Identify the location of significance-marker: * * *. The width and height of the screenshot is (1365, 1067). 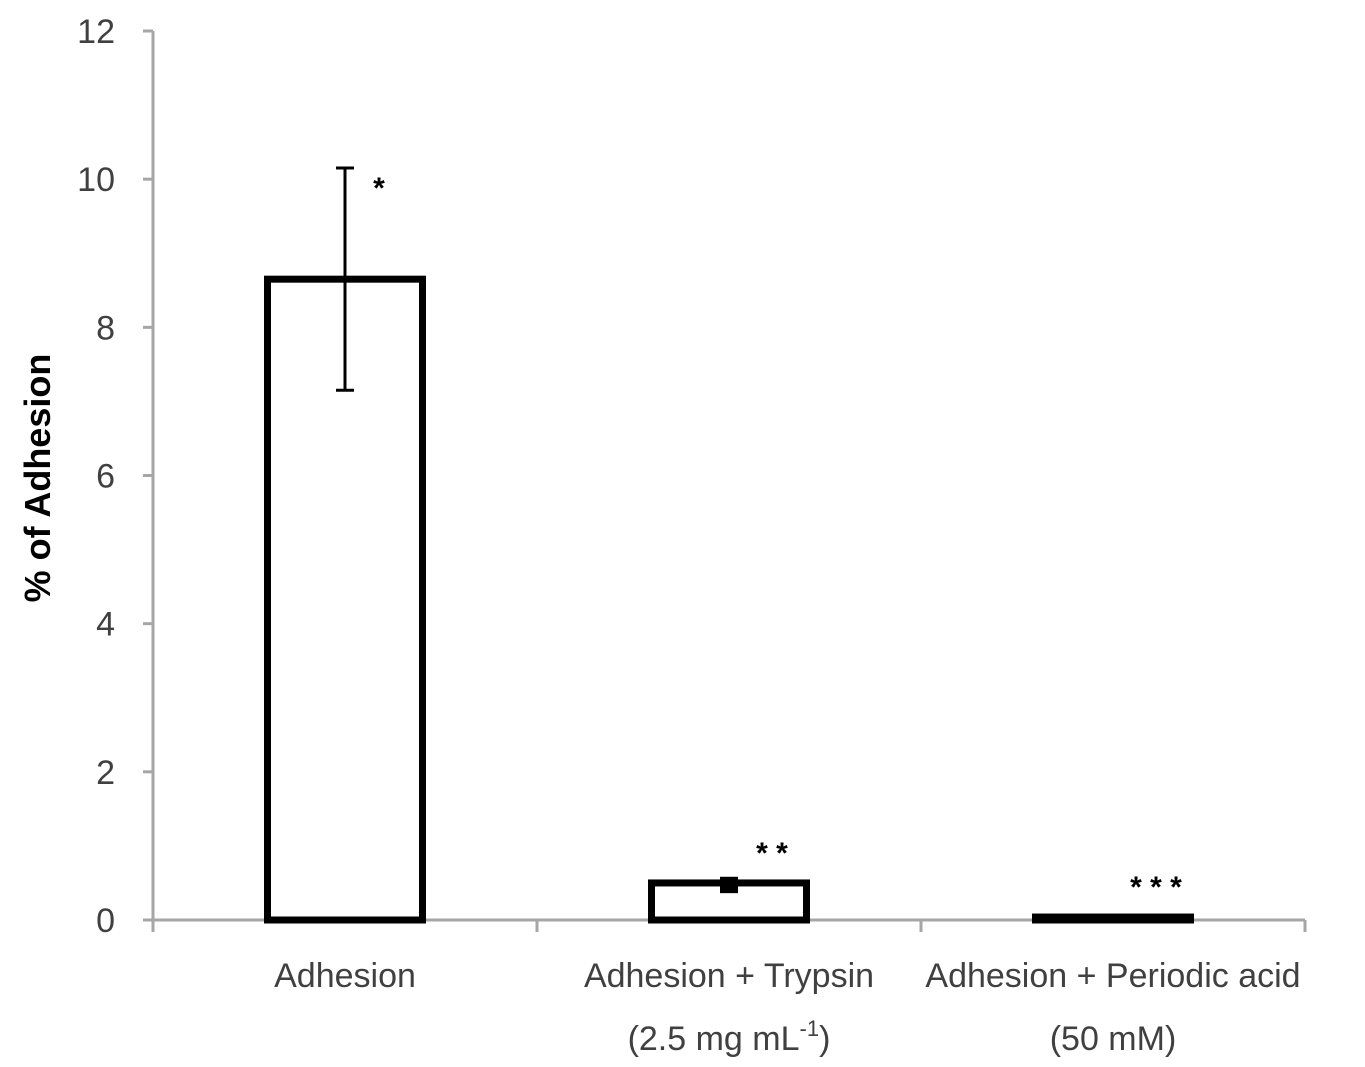
(1156, 887).